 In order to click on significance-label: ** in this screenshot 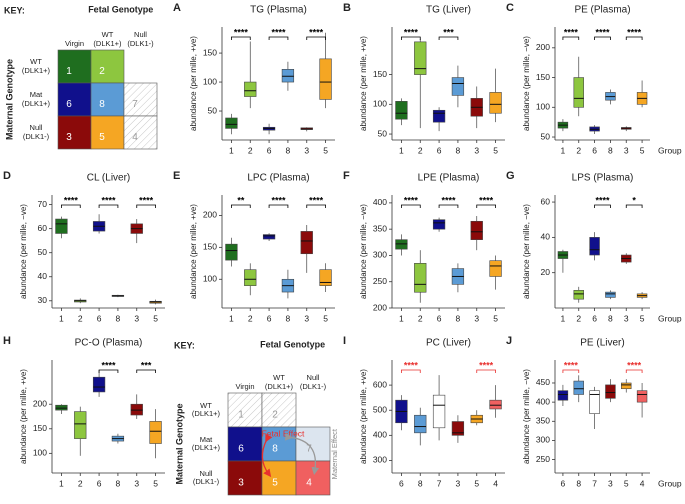, I will do `click(241, 200)`.